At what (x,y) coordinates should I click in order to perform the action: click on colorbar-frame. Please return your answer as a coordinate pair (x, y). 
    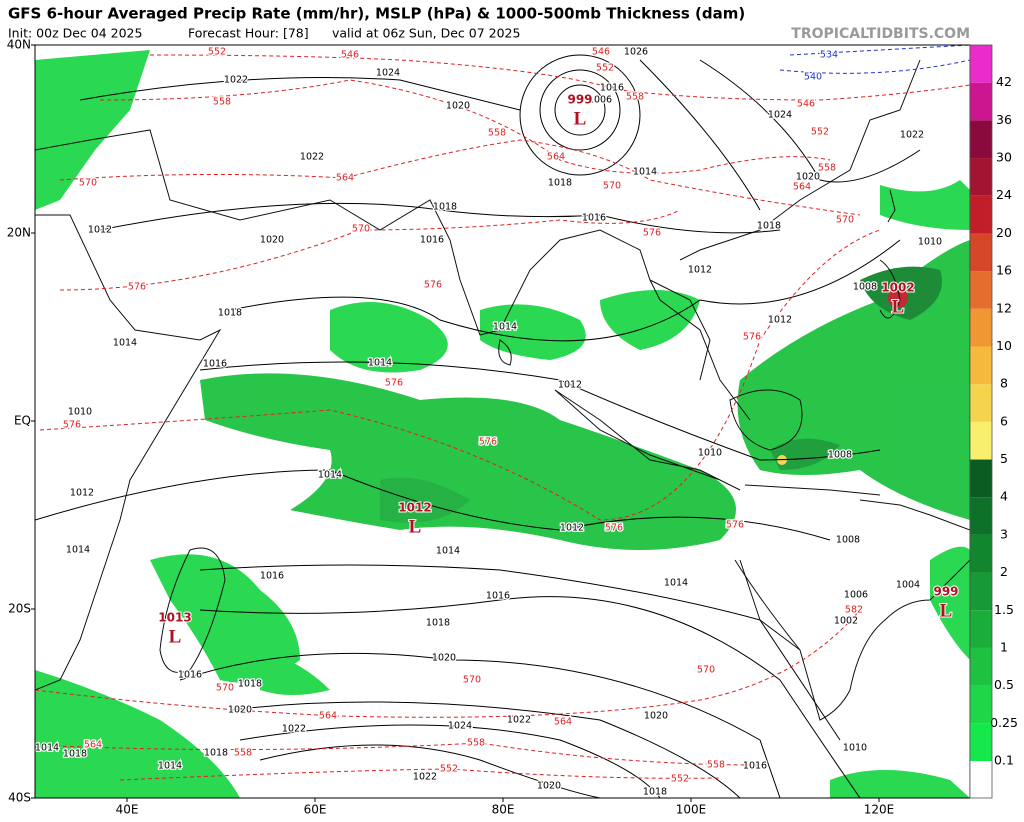
    Looking at the image, I should click on (981, 421).